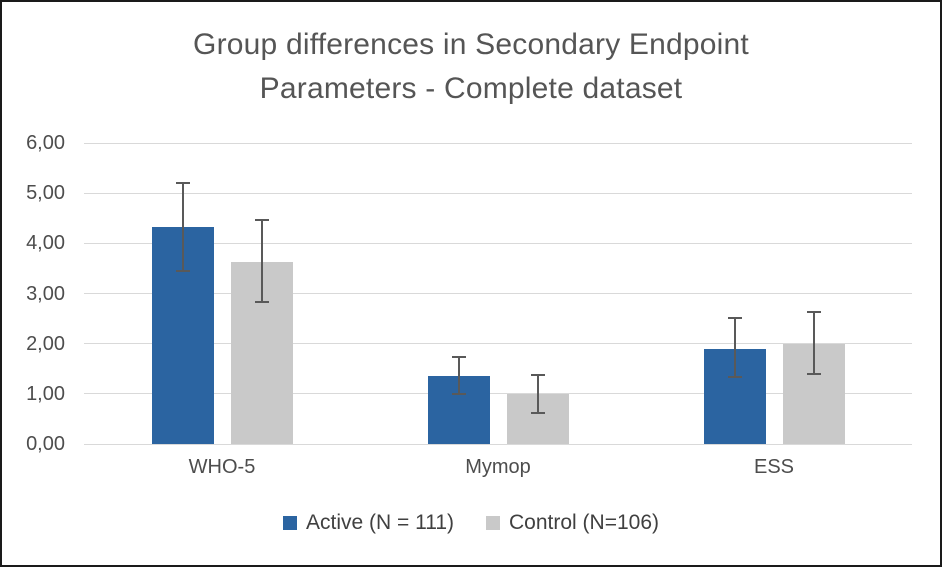  I want to click on error-cap-high-active-mymop, so click(458, 356).